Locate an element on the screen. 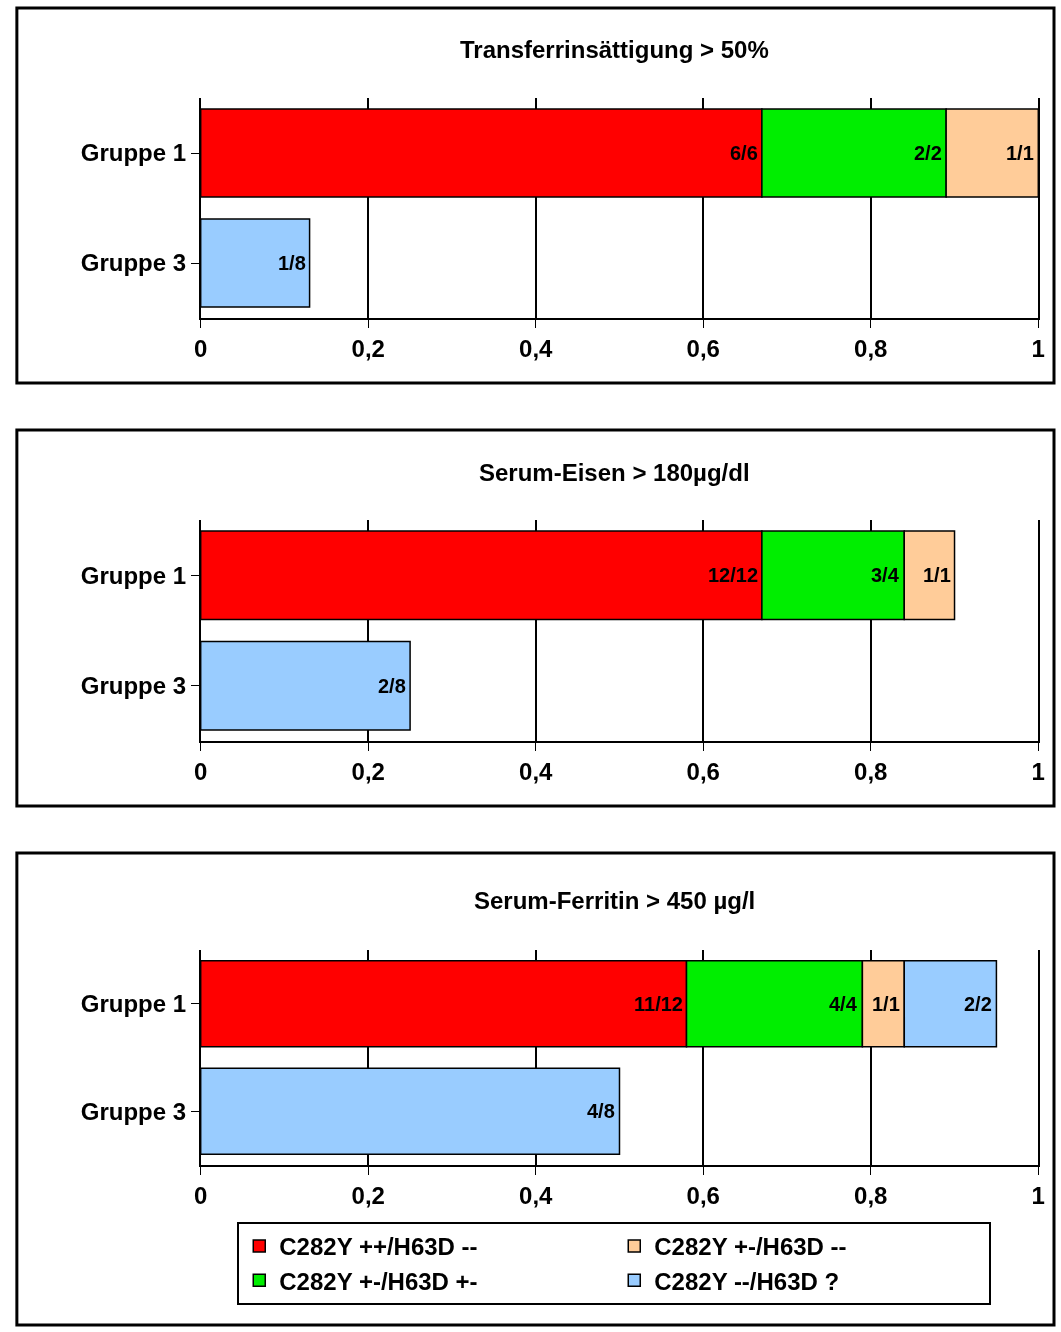 This screenshot has height=1332, width=1061. annotation: 6/6 is located at coordinates (744, 153).